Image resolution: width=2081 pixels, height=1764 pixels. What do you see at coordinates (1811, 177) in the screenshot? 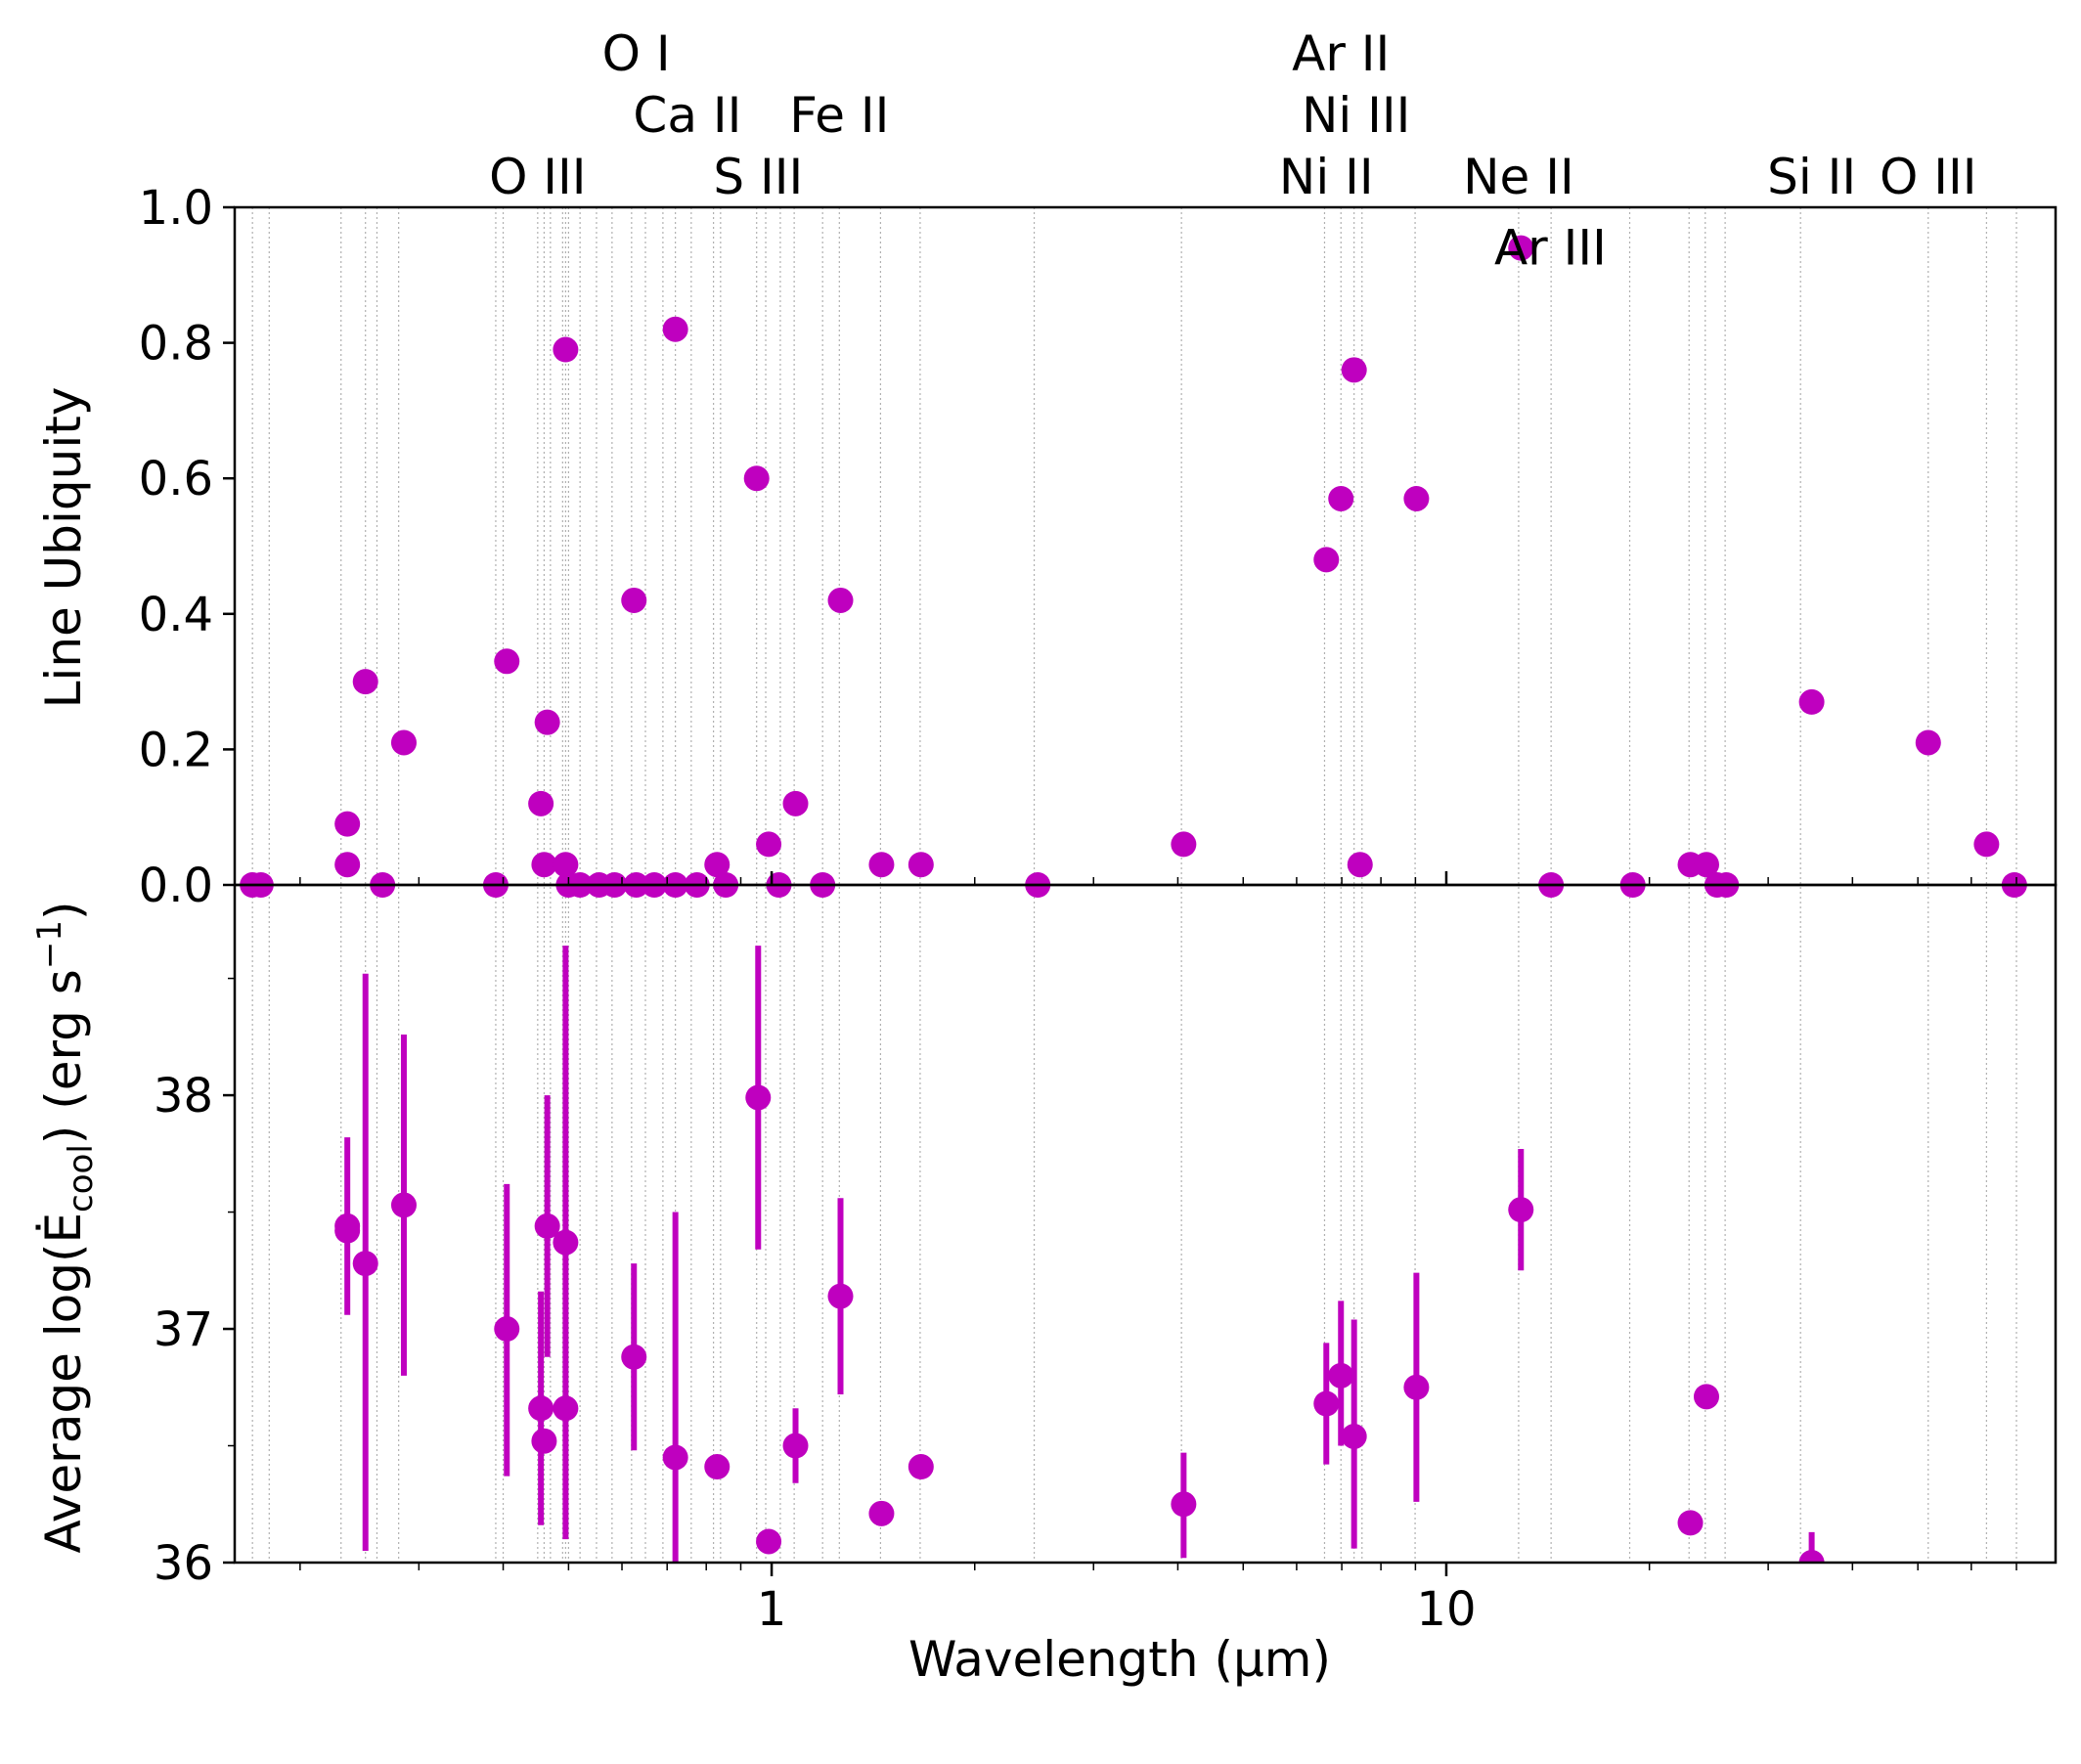
I see `species-label: Si II` at bounding box center [1811, 177].